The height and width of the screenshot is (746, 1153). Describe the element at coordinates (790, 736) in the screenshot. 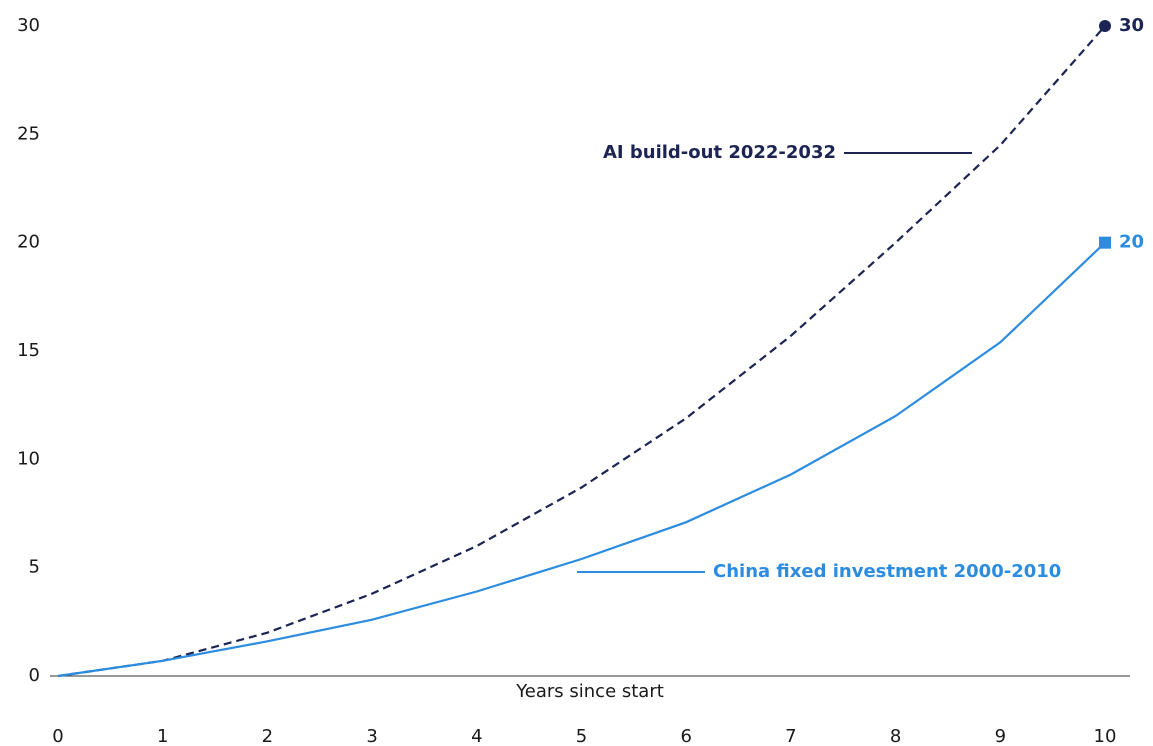

I see `x-tick-label: 7` at that location.